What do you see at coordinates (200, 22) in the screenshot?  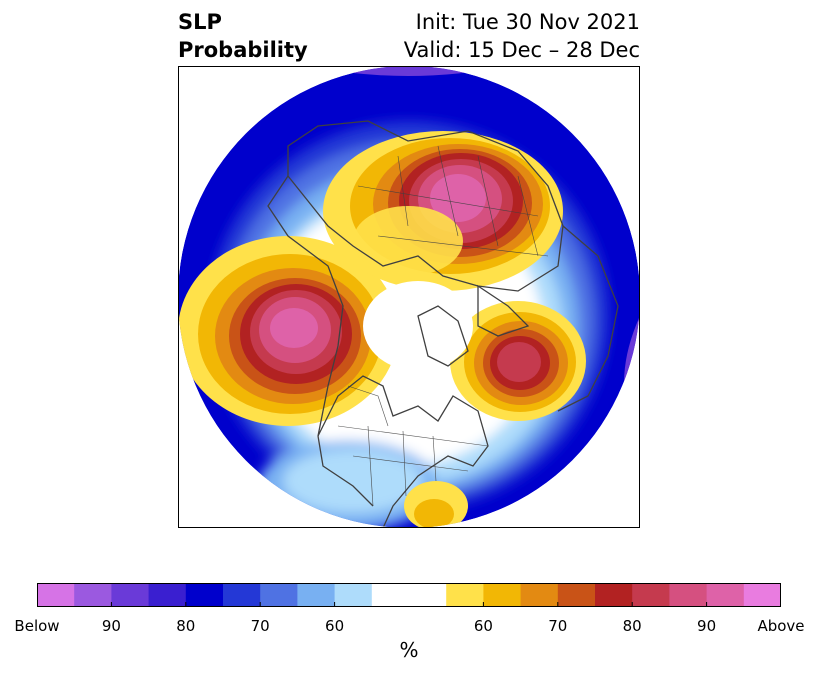 I see `title-variable: SLP` at bounding box center [200, 22].